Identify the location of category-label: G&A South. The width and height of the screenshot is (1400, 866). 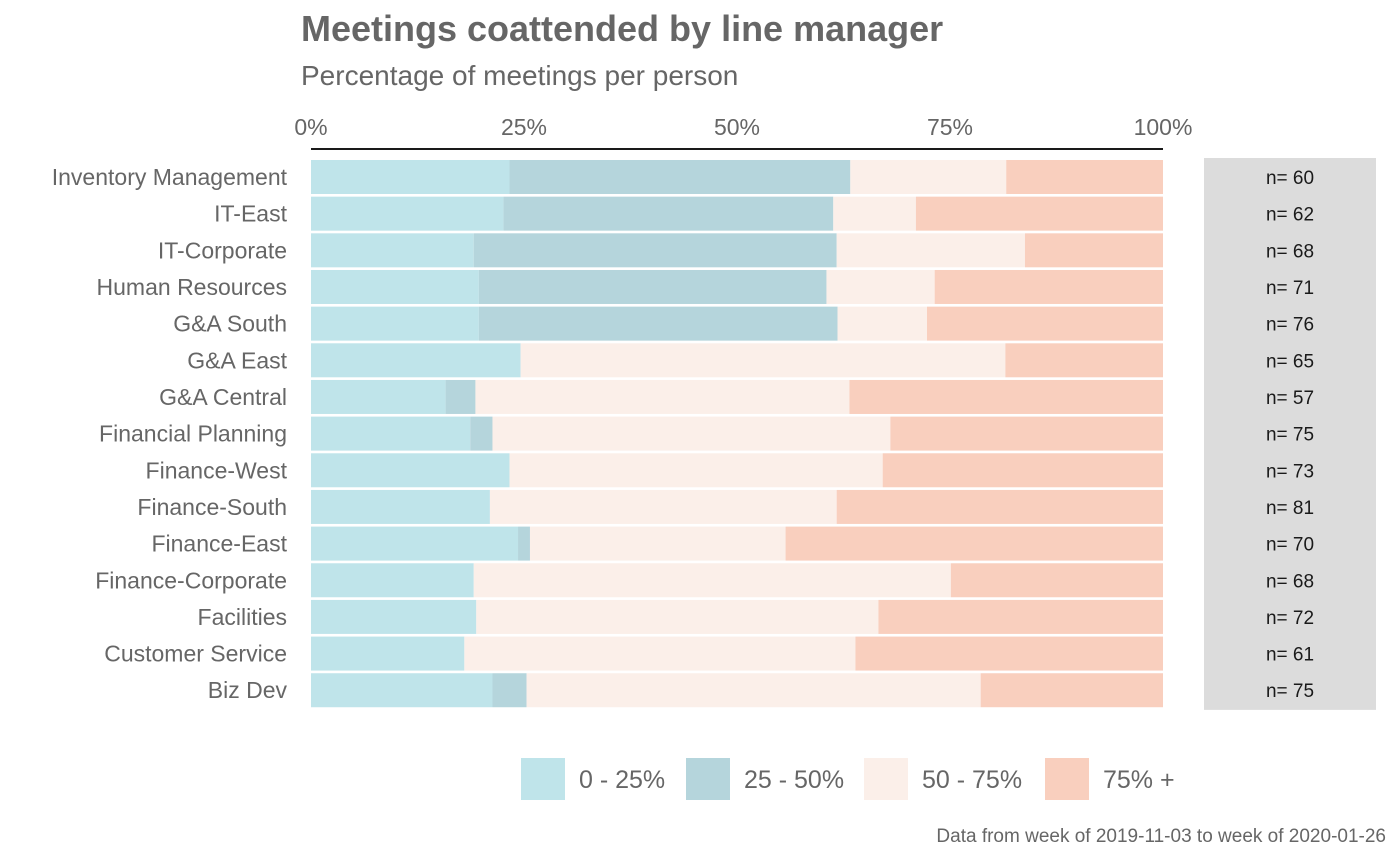
(230, 324).